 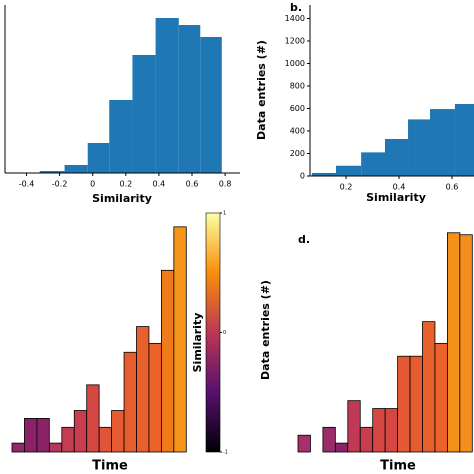 I want to click on colorbar-label: Similarity, so click(x=197, y=343).